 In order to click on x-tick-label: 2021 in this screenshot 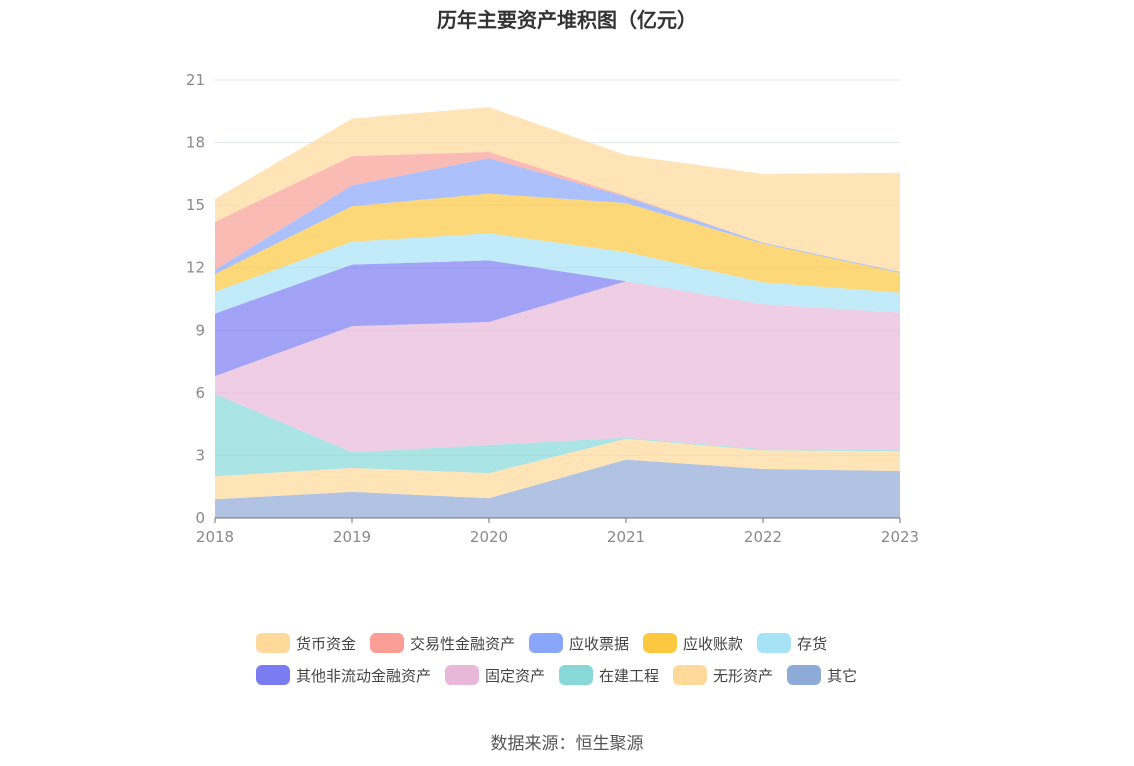, I will do `click(626, 537)`.